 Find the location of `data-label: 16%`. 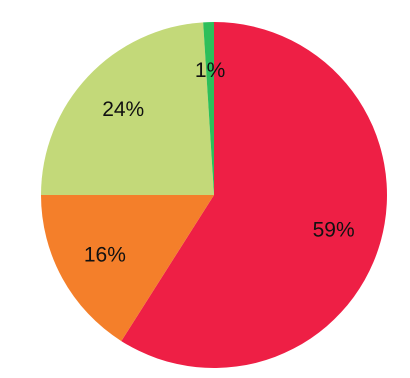

data-label: 16% is located at coordinates (105, 255).